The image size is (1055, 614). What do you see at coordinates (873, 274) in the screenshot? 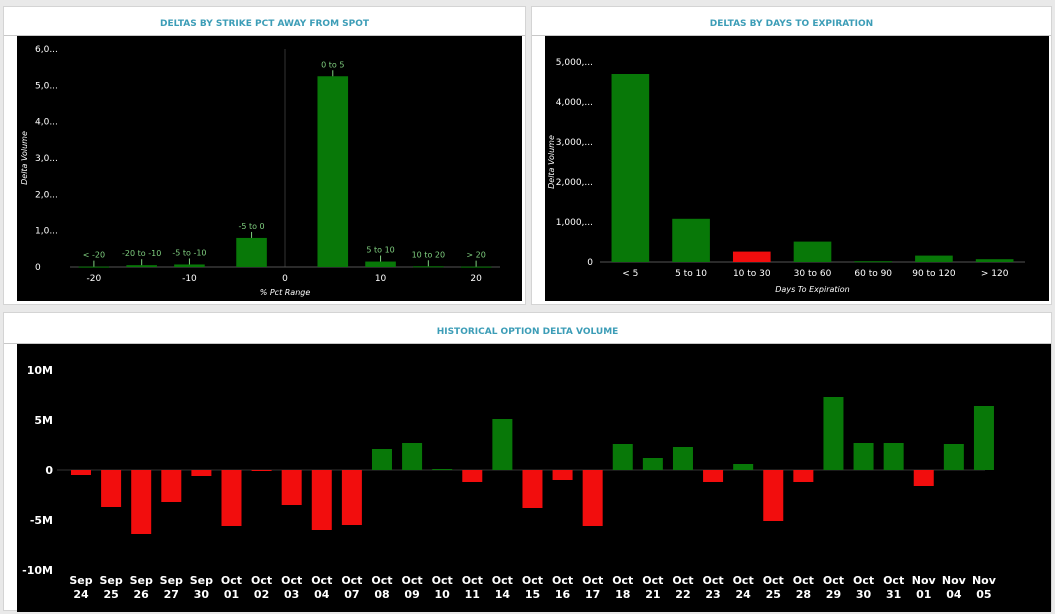
I see `x-tick-label: 60 to 90` at bounding box center [873, 274].